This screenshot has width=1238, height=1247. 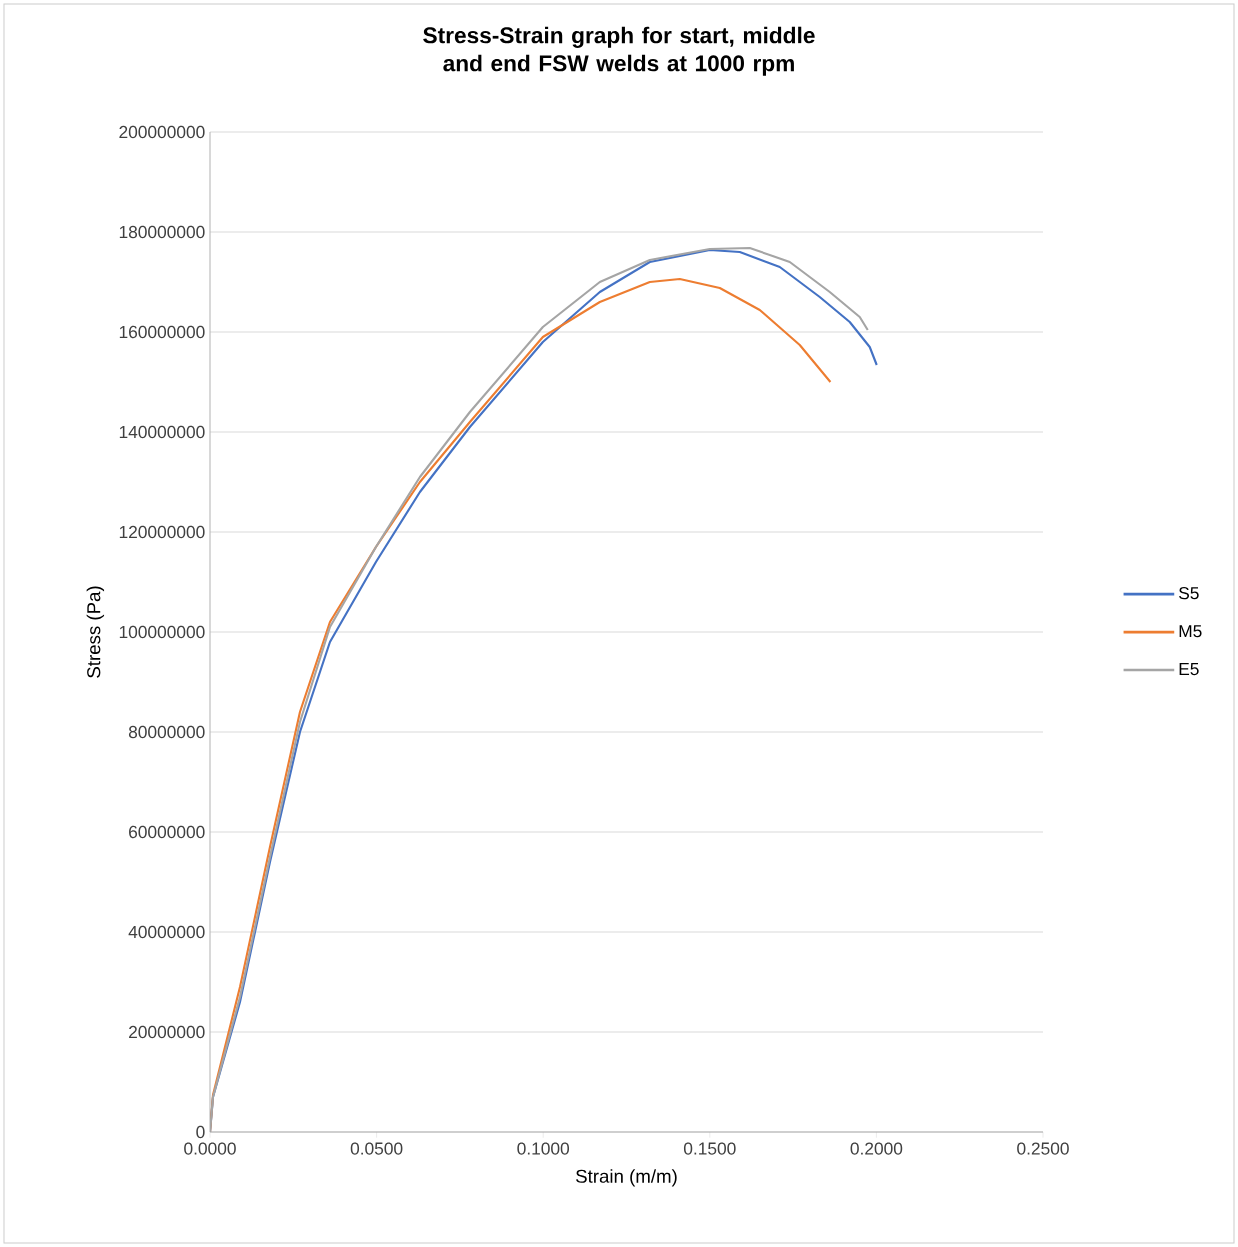 I want to click on y-tick-label: 20000000, so click(x=167, y=1032).